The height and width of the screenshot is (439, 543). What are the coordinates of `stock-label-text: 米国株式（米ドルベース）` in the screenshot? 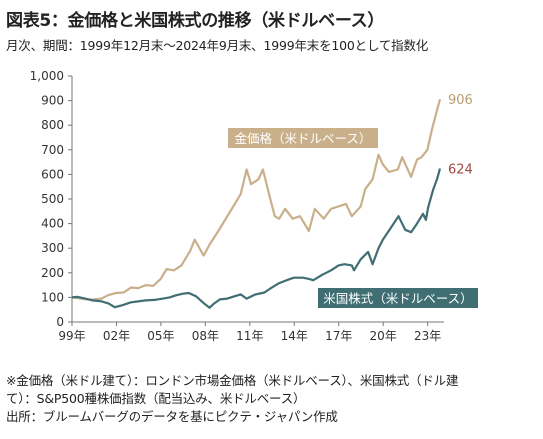 It's located at (397, 298).